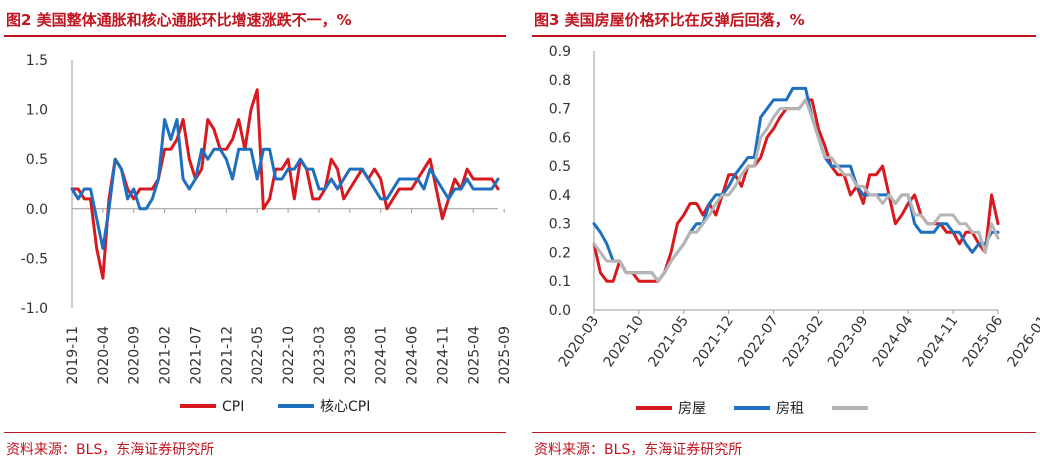 The image size is (1040, 468). What do you see at coordinates (560, 81) in the screenshot?
I see `right-y-tick-label: 0.8` at bounding box center [560, 81].